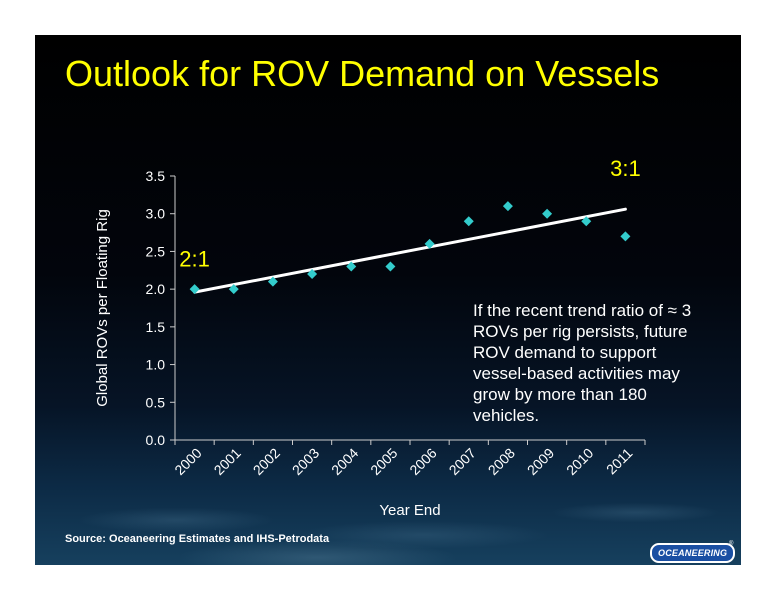  I want to click on data-point-2008, so click(507, 206).